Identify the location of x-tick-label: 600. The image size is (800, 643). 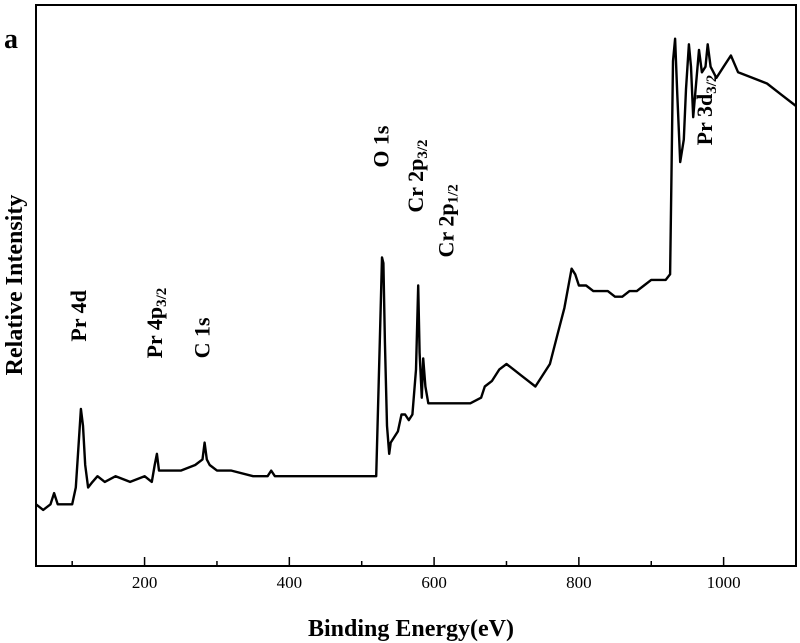
(434, 582).